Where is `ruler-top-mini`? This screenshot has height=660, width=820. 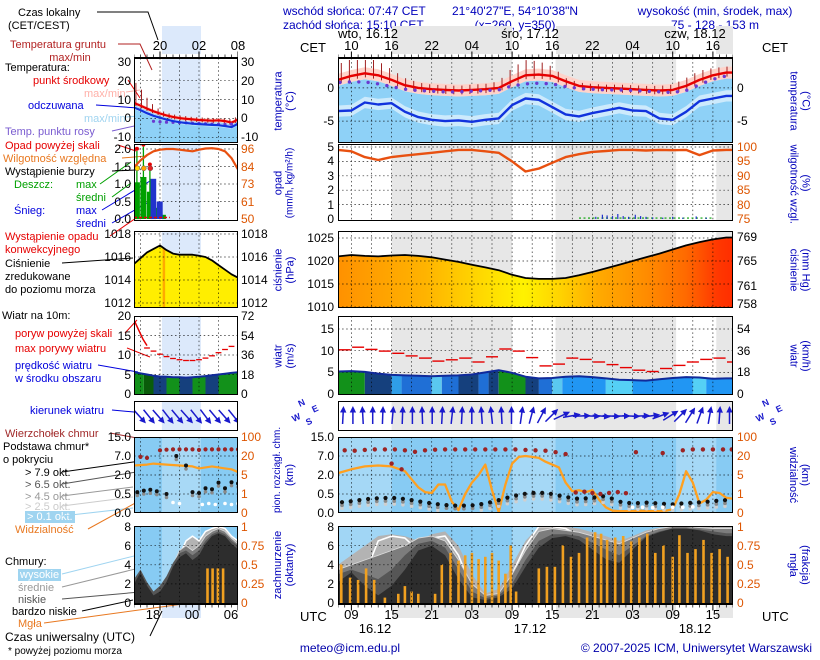
ruler-top-mini is located at coordinates (186, 54).